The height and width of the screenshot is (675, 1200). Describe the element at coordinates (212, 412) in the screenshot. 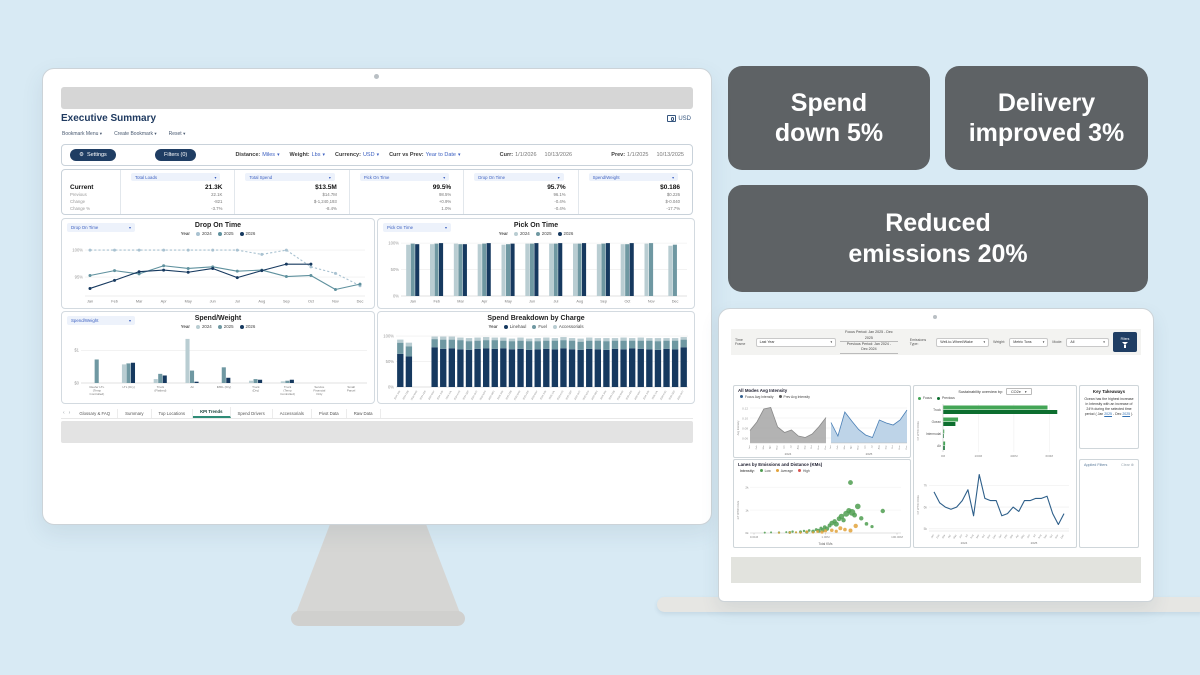

I see `tab-kpi-trends: KPI Trends` at that location.